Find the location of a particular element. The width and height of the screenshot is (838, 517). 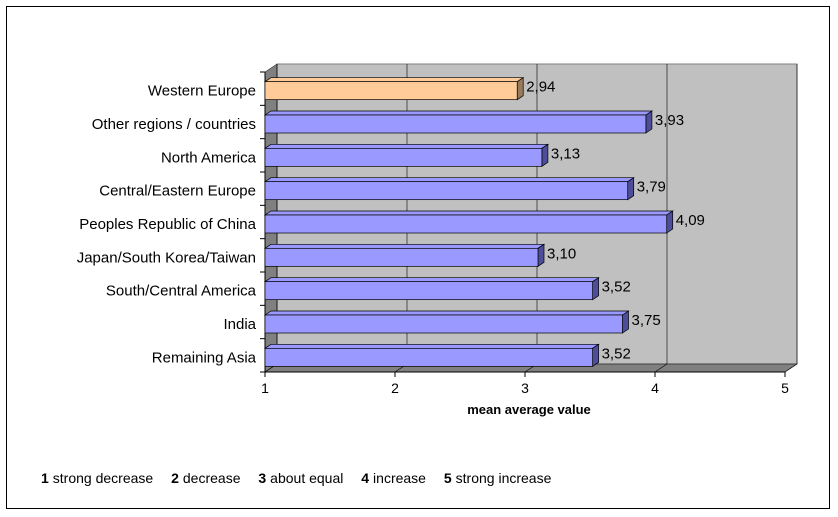

data-label: 4,09 is located at coordinates (690, 220).